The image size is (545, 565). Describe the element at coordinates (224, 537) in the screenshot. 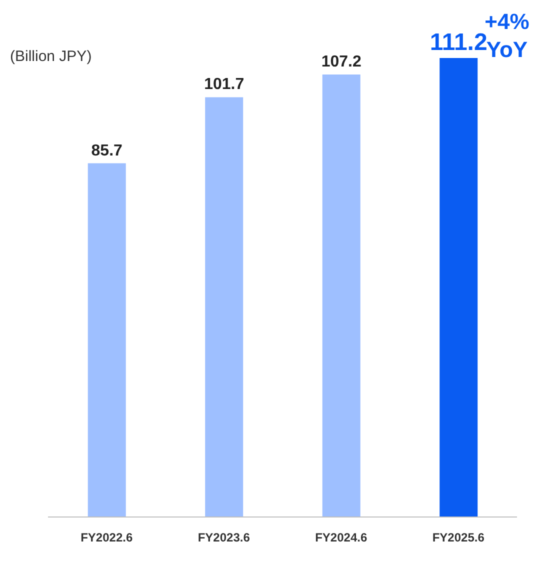

I see `x-tick-label: FY2023.6` at that location.